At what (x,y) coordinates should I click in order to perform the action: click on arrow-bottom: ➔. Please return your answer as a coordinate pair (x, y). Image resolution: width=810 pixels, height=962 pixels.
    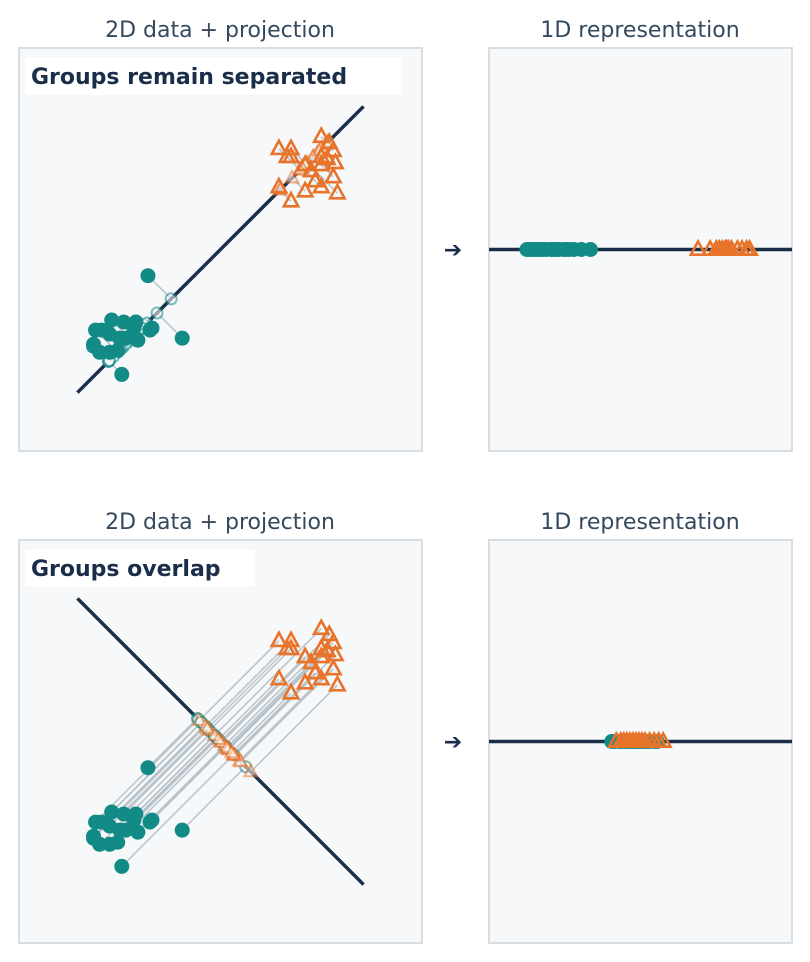
    Looking at the image, I should click on (453, 742).